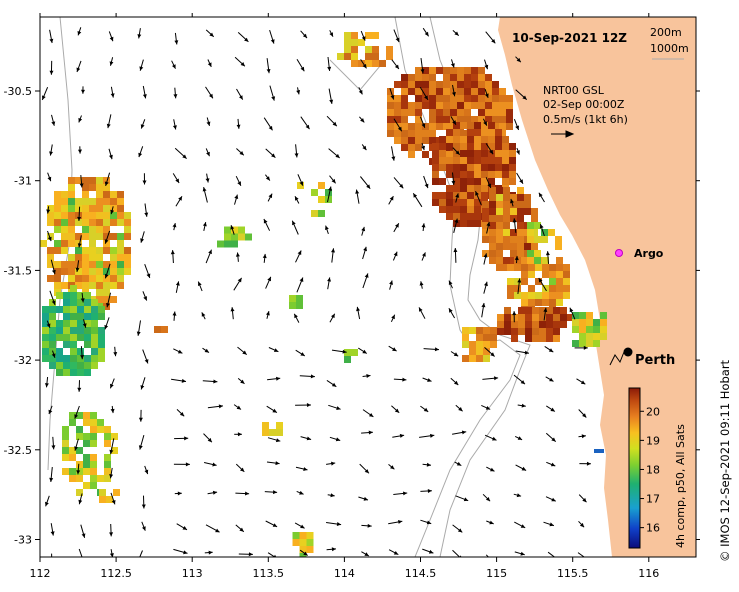  I want to click on map-title: 10-Sep-2021 12Z, so click(569, 38).